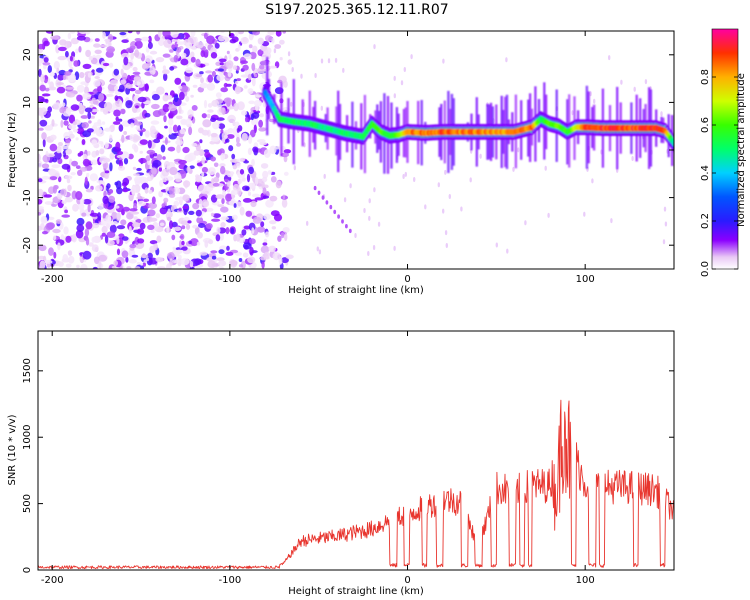 The width and height of the screenshot is (750, 600). I want to click on colorbar-tick-label: 0.0, so click(705, 269).